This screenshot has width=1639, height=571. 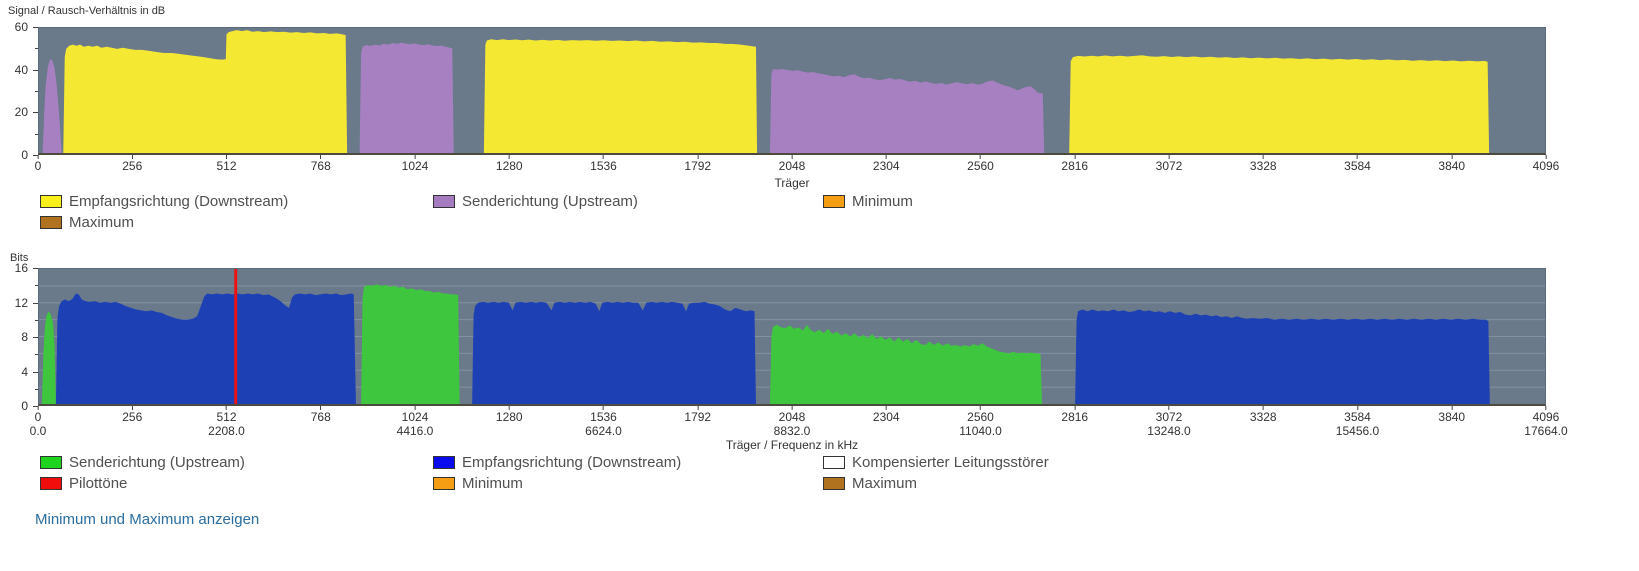 What do you see at coordinates (415, 417) in the screenshot?
I see `x-tick-label: 1024` at bounding box center [415, 417].